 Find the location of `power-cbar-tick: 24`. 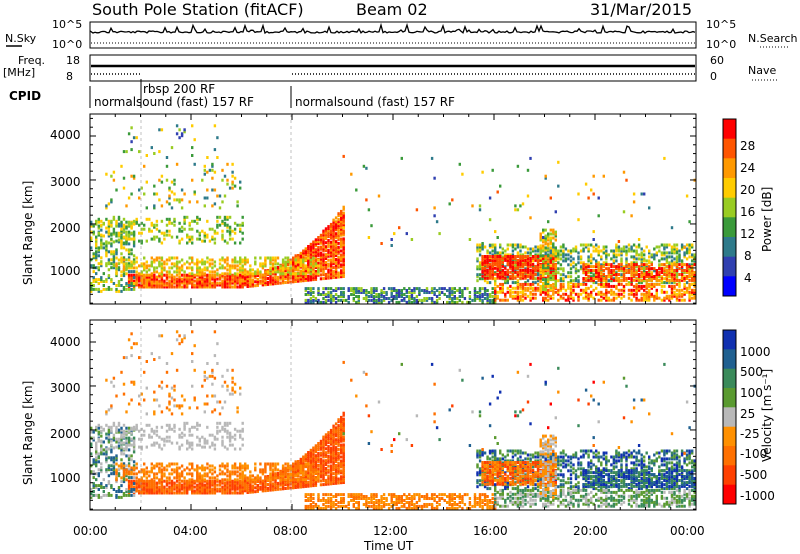

power-cbar-tick: 24 is located at coordinates (748, 168).